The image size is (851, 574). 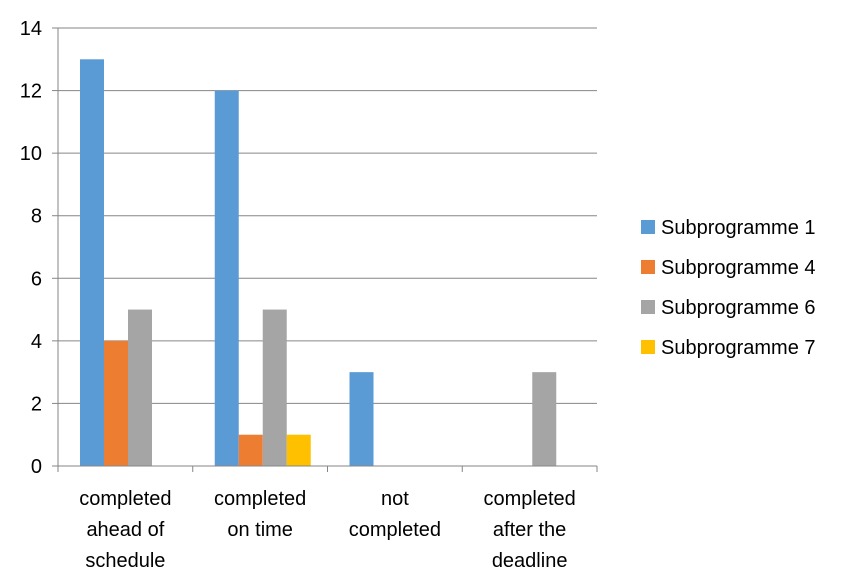 What do you see at coordinates (125, 530) in the screenshot?
I see `x-category-label: ahead of` at bounding box center [125, 530].